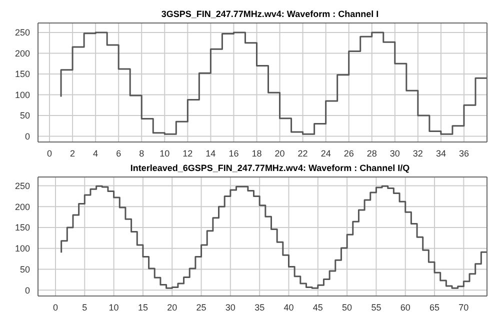 This screenshot has width=500, height=320. Describe the element at coordinates (417, 153) in the screenshot. I see `x-tick-label: 32` at that location.